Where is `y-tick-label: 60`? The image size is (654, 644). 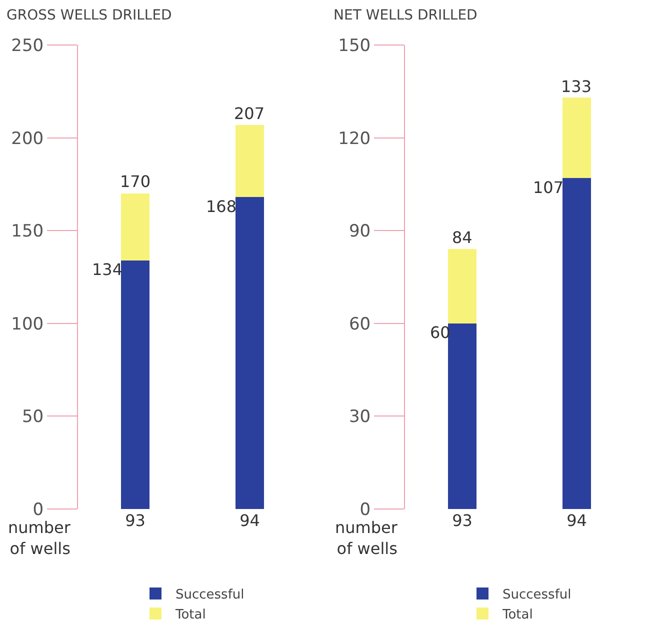
y-tick-label: 60 is located at coordinates (359, 324).